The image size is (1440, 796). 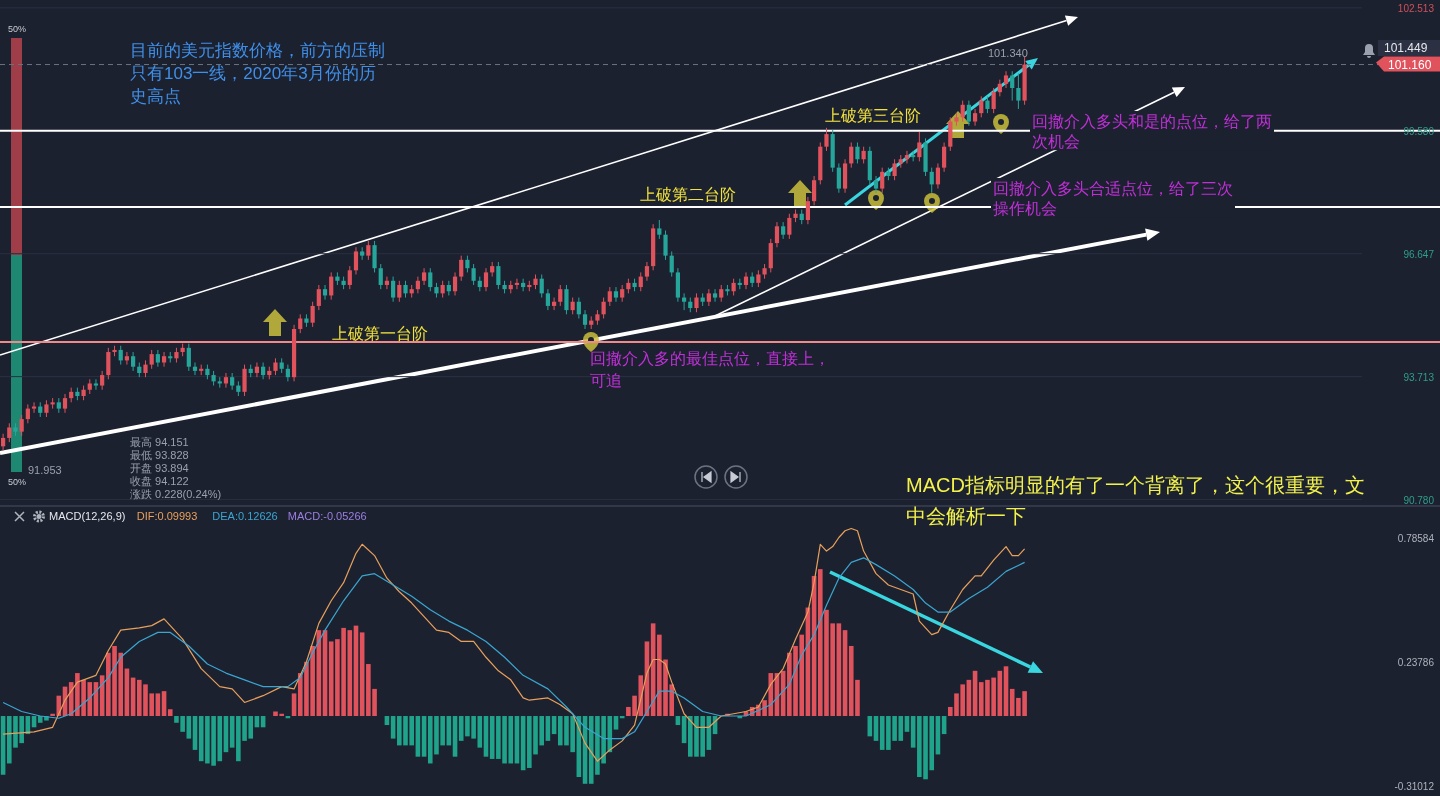 What do you see at coordinates (1406, 48) in the screenshot?
I see `text: 101.449` at bounding box center [1406, 48].